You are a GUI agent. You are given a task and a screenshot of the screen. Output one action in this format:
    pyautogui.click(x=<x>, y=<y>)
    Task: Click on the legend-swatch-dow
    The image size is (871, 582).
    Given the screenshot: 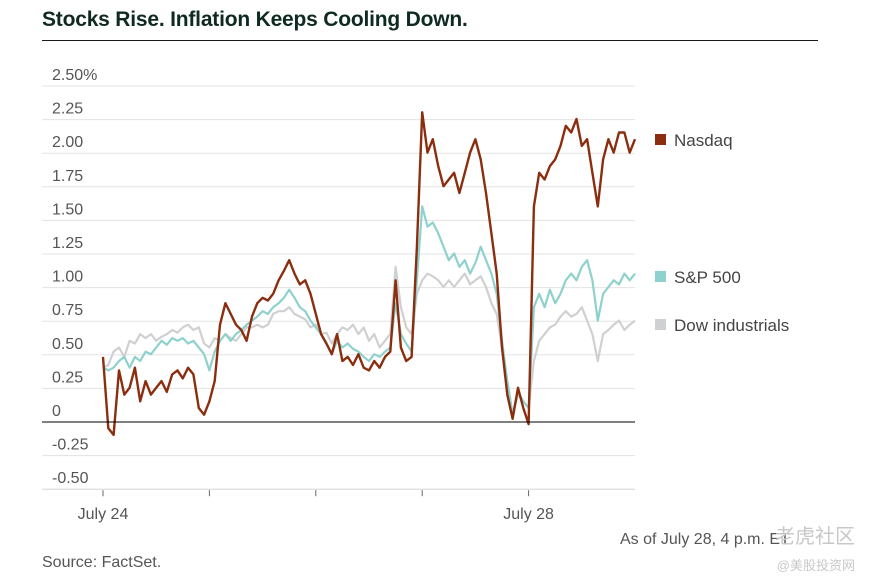 What is the action you would take?
    pyautogui.click(x=660, y=324)
    